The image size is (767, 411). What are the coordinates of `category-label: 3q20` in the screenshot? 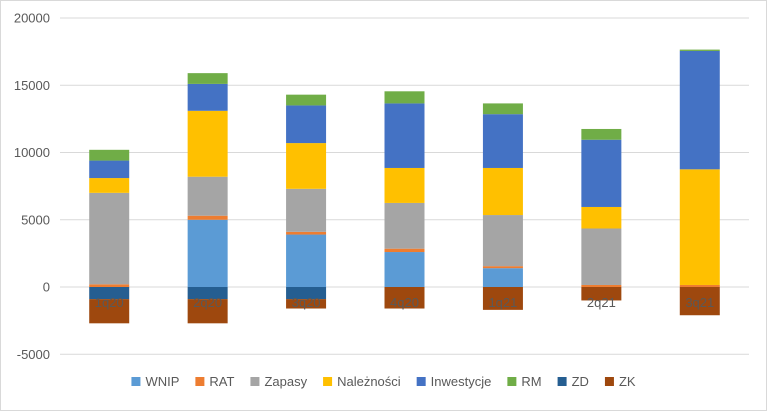 It's located at (306, 302).